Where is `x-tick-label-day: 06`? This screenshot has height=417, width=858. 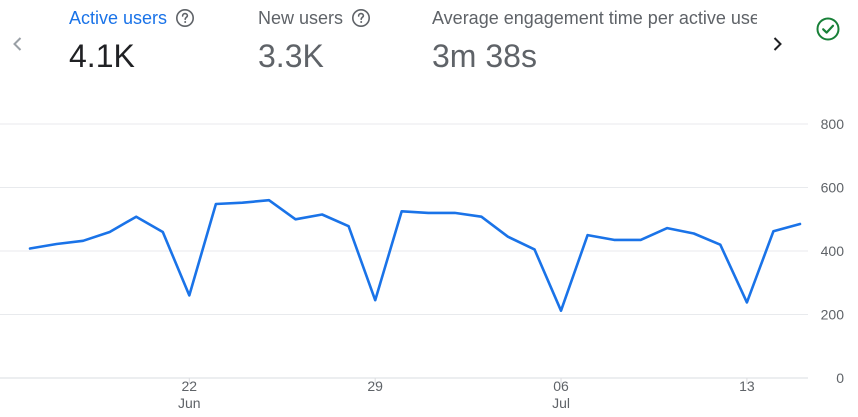 x-tick-label-day: 06 is located at coordinates (561, 386).